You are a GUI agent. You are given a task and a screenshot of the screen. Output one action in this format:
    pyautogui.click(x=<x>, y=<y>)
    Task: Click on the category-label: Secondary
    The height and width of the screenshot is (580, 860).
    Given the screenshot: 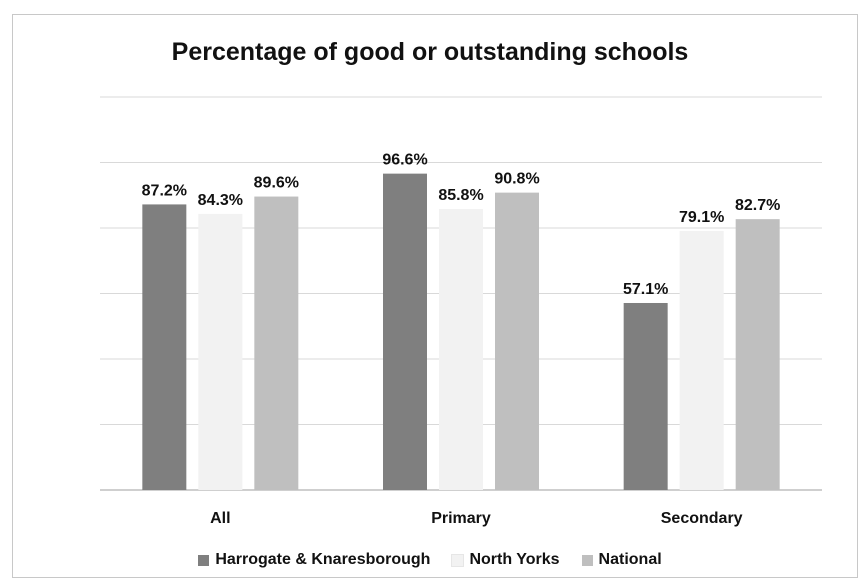 What is the action you would take?
    pyautogui.click(x=702, y=518)
    